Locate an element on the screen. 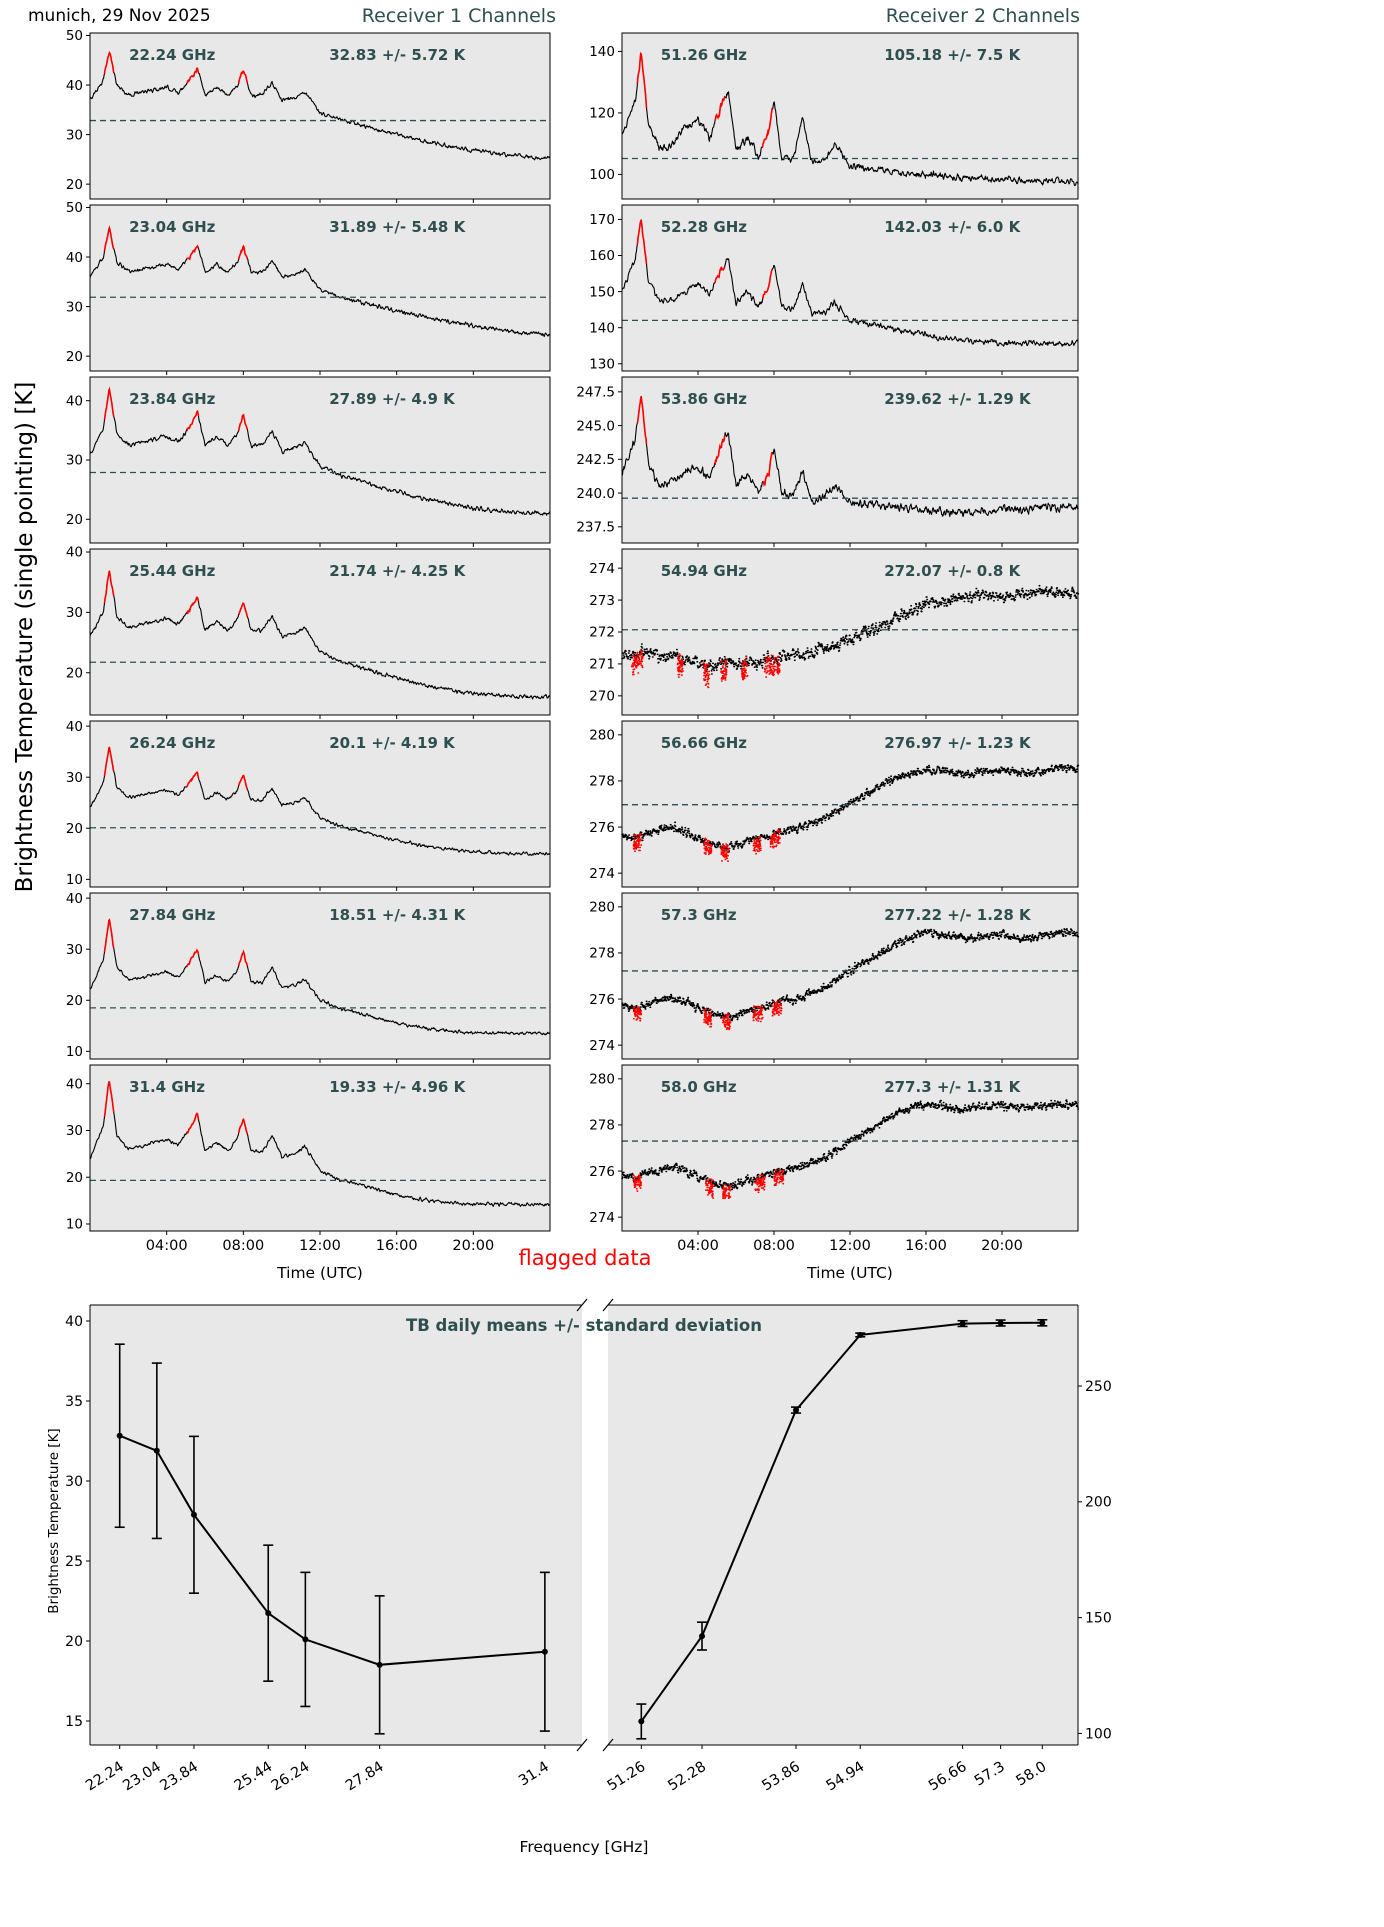 This screenshot has width=1384, height=1927. panel-freq-label: 54.94 GHz is located at coordinates (704, 571).